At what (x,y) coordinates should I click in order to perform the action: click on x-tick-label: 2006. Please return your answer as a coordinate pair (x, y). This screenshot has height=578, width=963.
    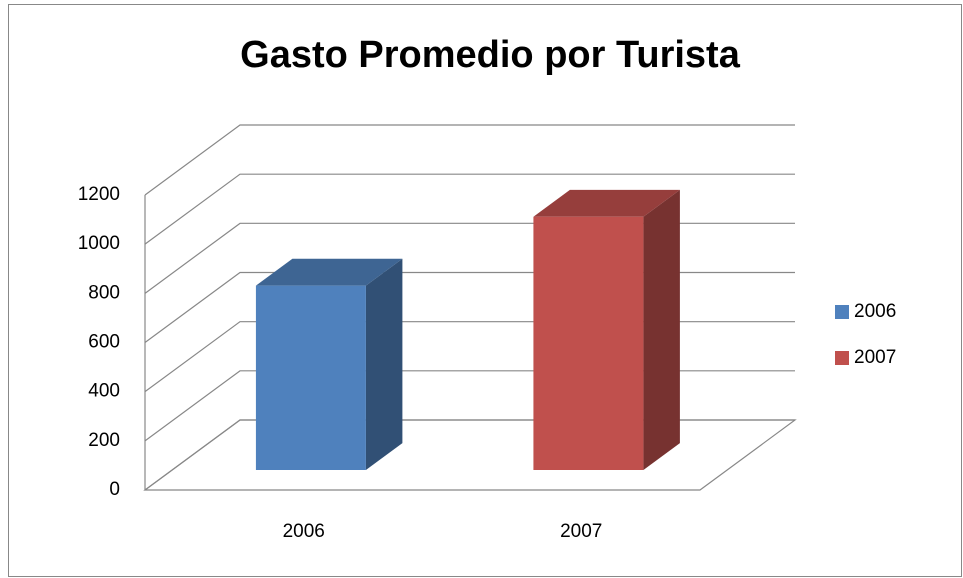
    Looking at the image, I should click on (304, 531).